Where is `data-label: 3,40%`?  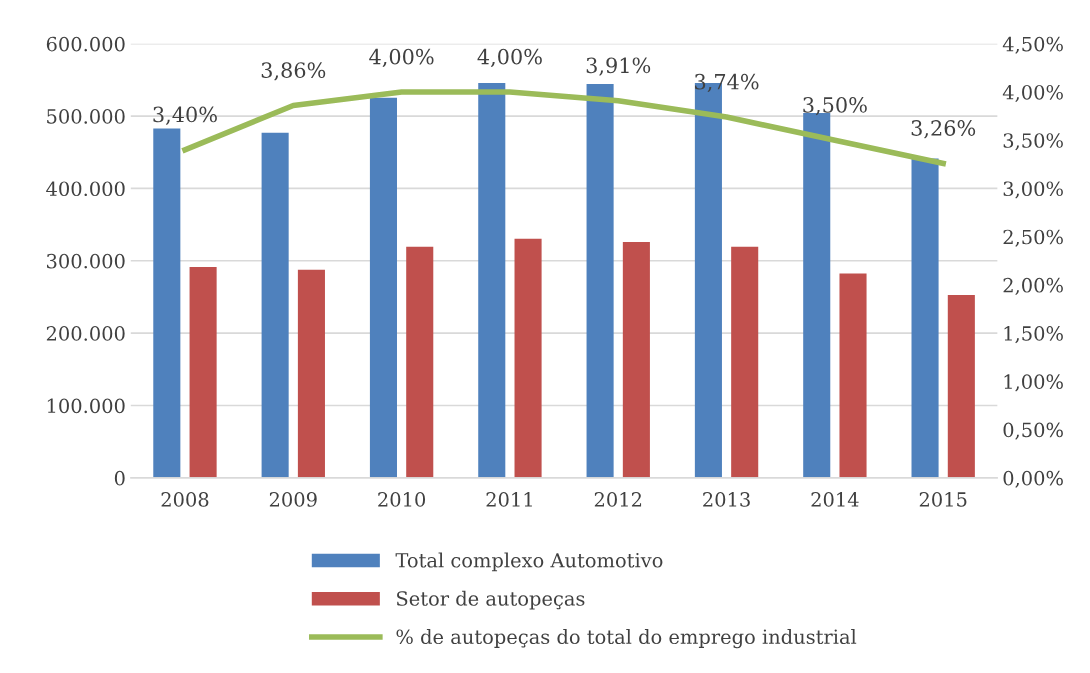 data-label: 3,40% is located at coordinates (185, 115).